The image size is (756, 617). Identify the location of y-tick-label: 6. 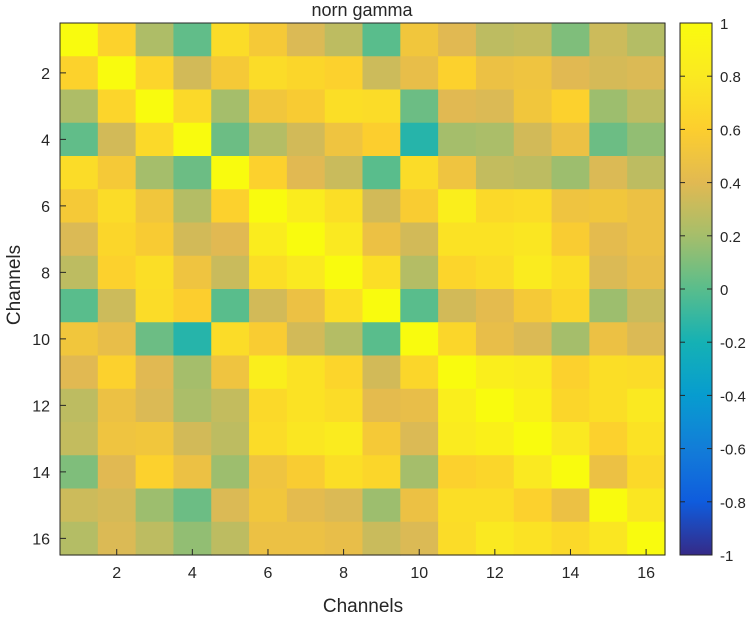
(45, 207).